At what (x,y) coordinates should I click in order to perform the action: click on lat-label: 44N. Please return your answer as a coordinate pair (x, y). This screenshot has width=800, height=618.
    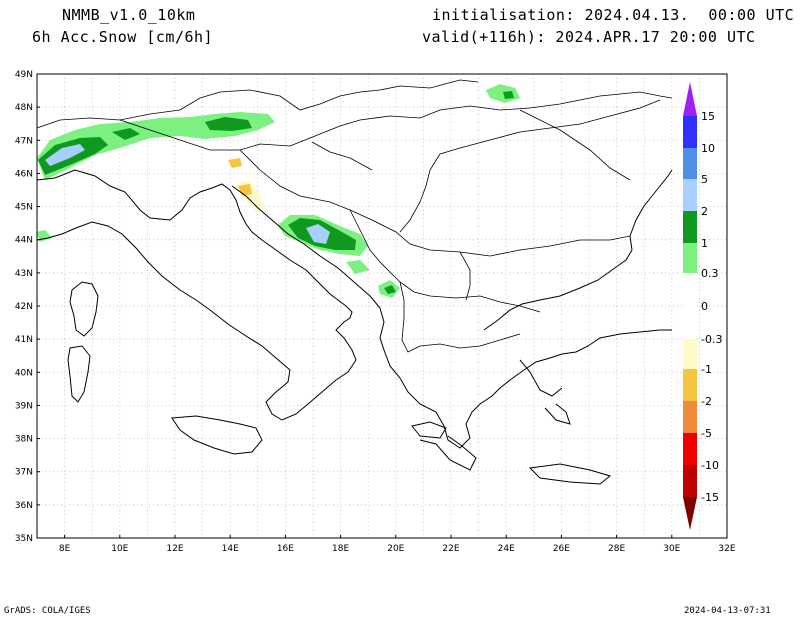
    Looking at the image, I should click on (24, 241).